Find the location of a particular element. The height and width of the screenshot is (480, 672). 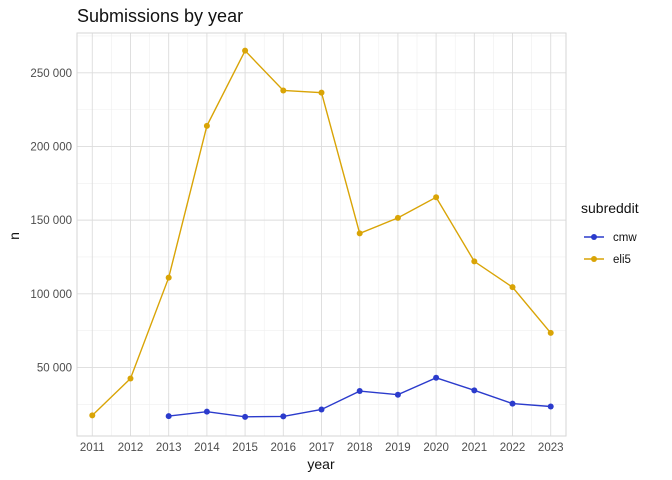

x-tick-label: 2015 is located at coordinates (245, 448).